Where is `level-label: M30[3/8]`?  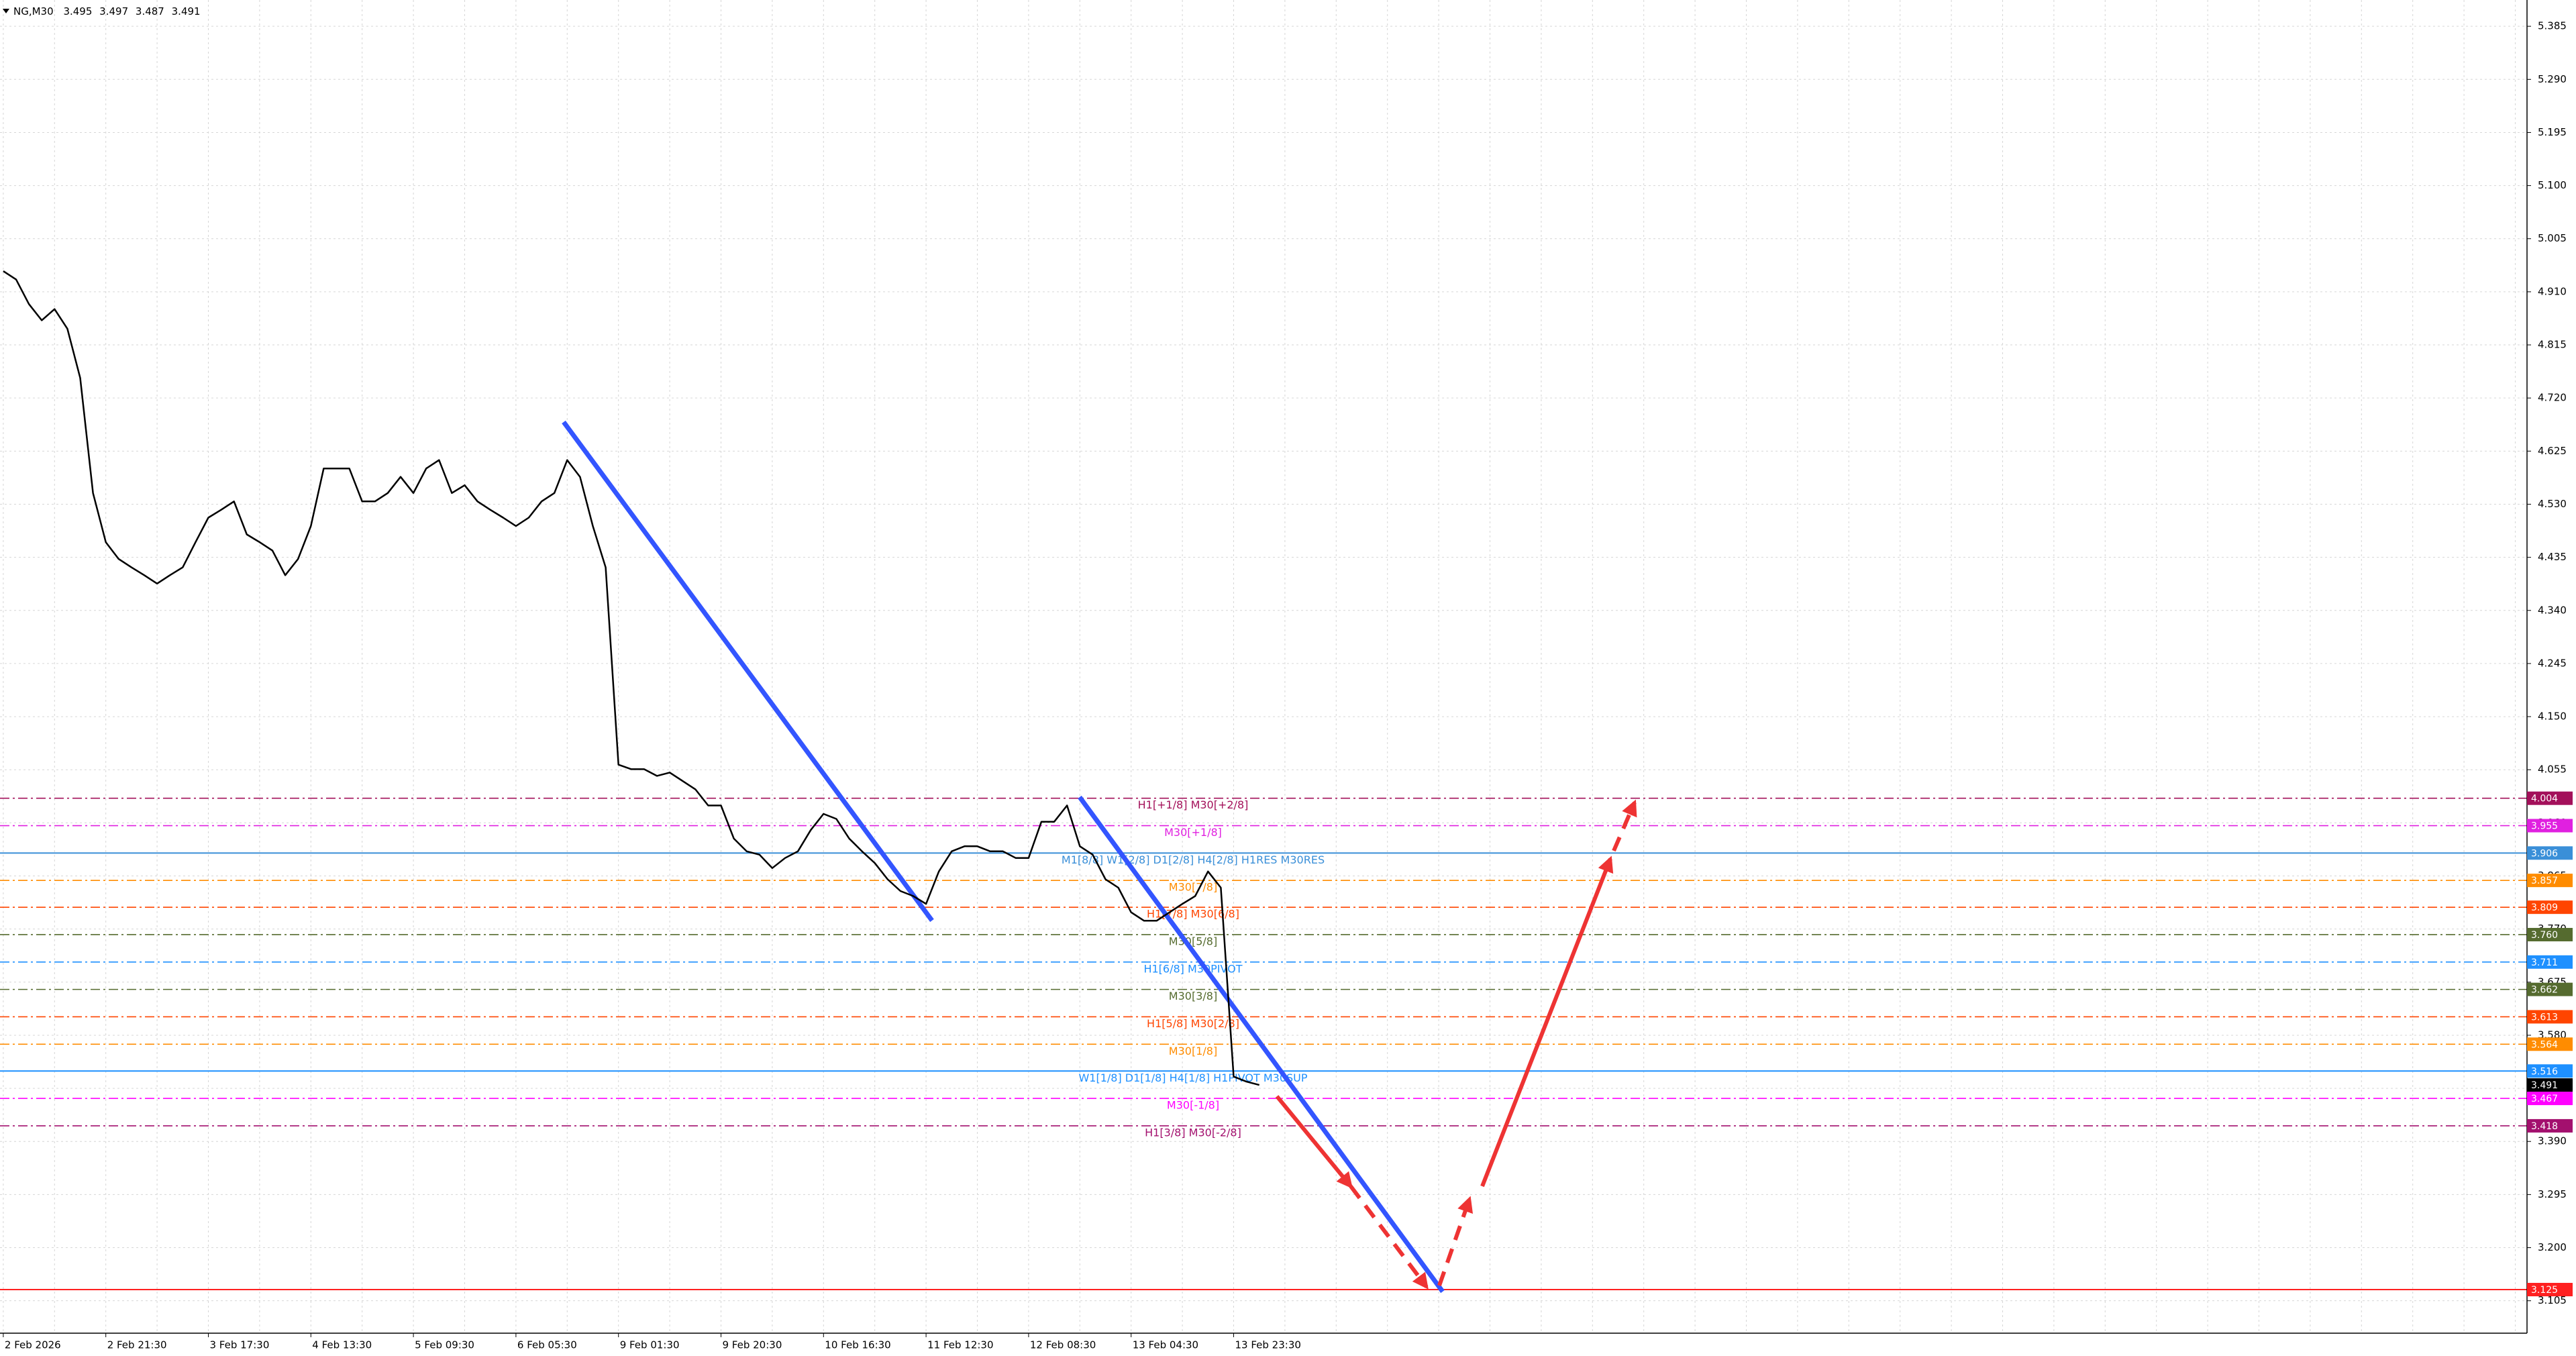
level-label: M30[3/8] is located at coordinates (1193, 996).